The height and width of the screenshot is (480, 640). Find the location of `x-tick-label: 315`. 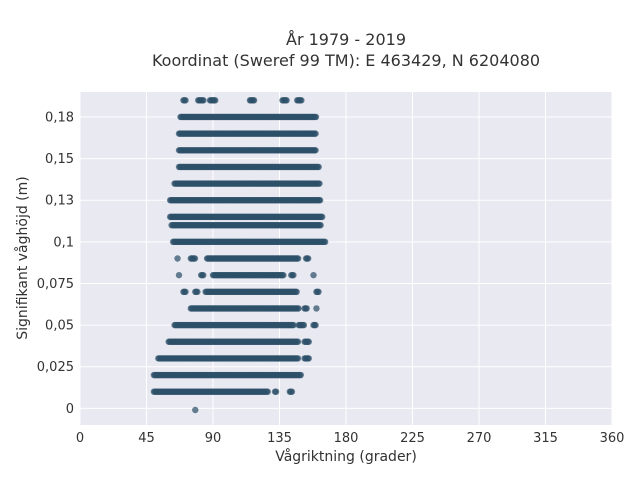

x-tick-label: 315 is located at coordinates (545, 438).